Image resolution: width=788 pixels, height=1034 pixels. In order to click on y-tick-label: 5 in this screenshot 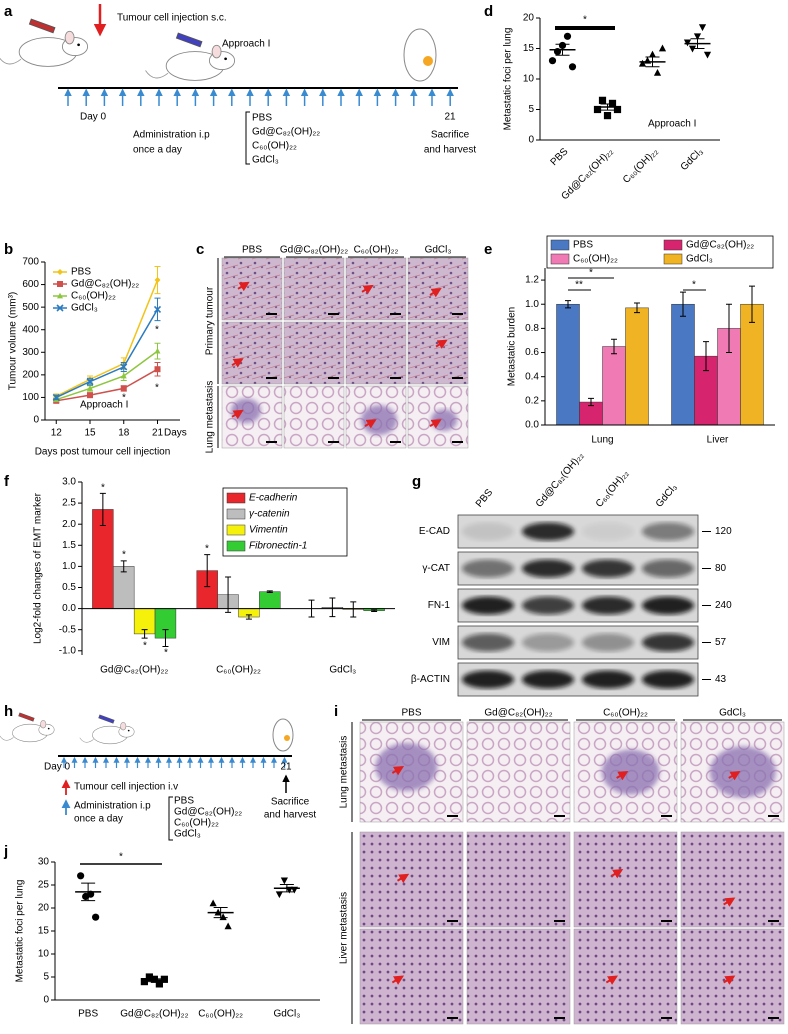, I will do `click(531, 109)`.